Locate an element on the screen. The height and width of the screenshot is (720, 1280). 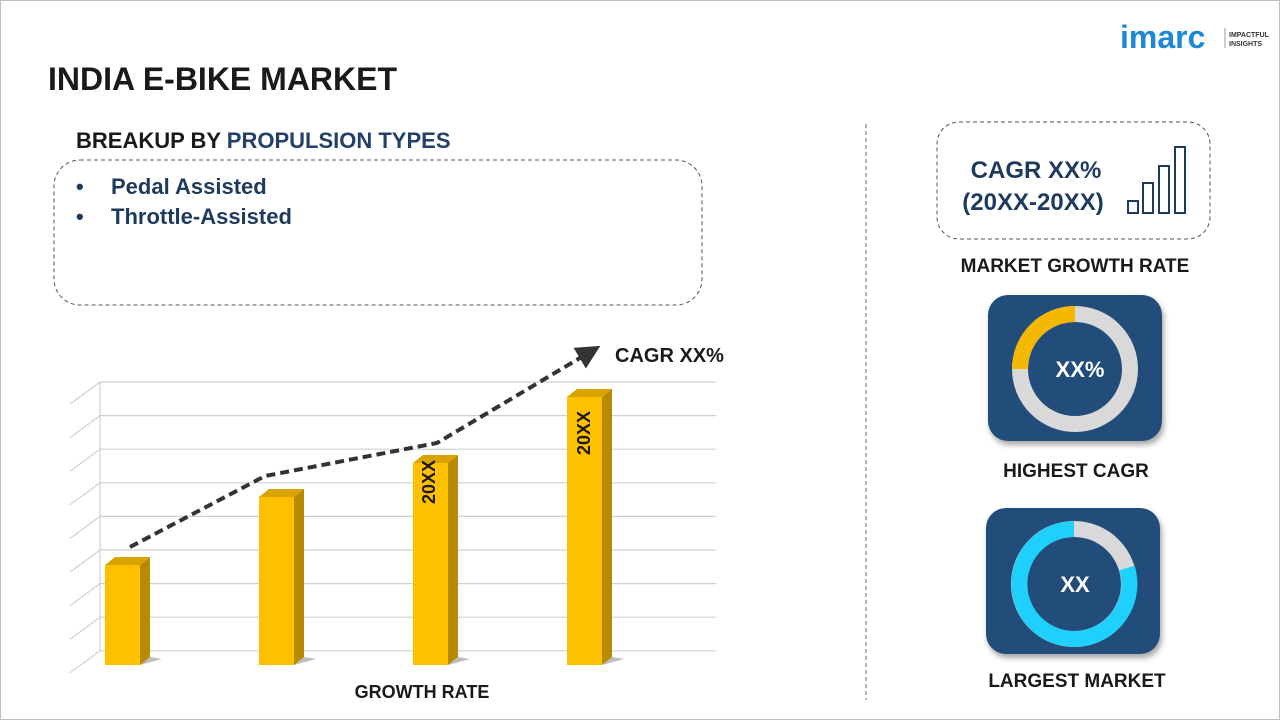
card-value: XX% is located at coordinates (1080, 369).